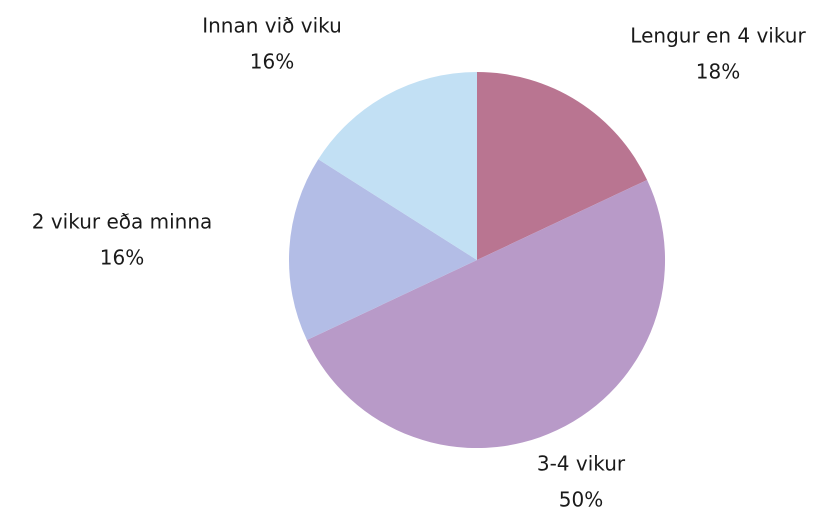 This screenshot has height=508, width=832. Describe the element at coordinates (718, 72) in the screenshot. I see `slice-value-label: 18%` at that location.